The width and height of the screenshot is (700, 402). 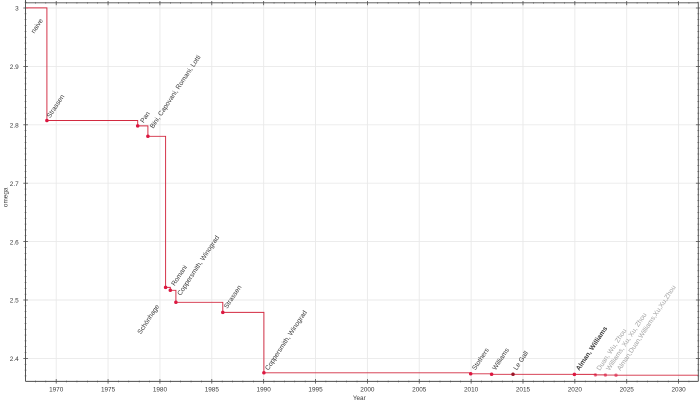 What do you see at coordinates (56, 389) in the screenshot?
I see `svg-text: 1970` at bounding box center [56, 389].